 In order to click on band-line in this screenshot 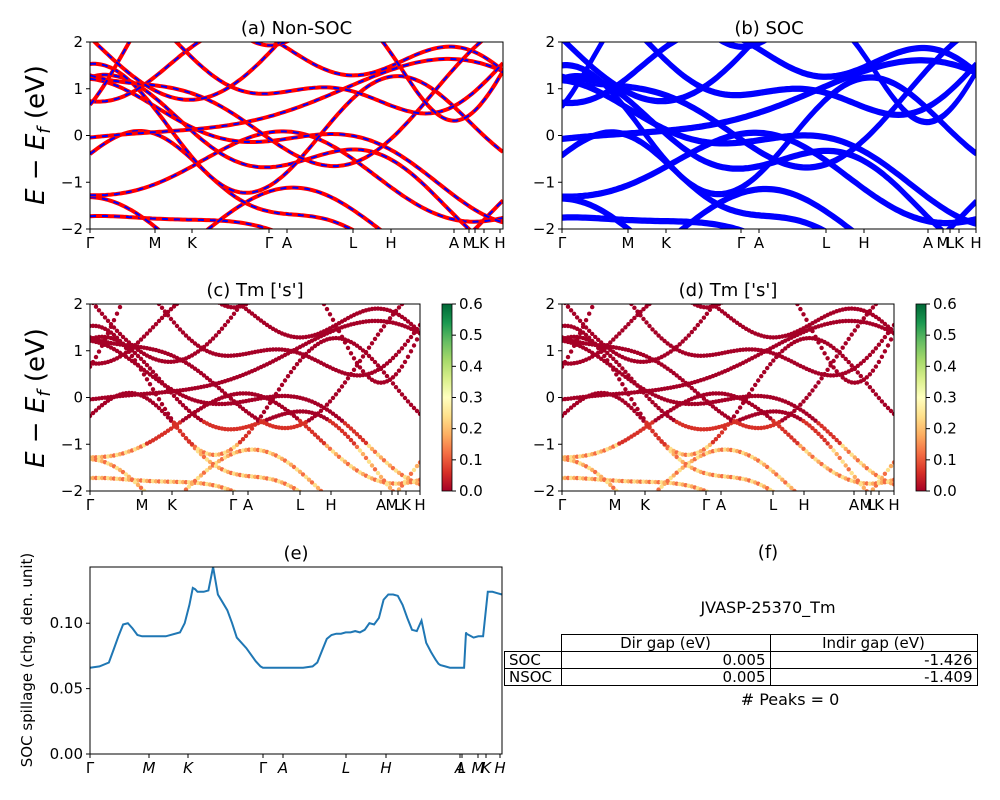, I will do `click(769, 73)`.